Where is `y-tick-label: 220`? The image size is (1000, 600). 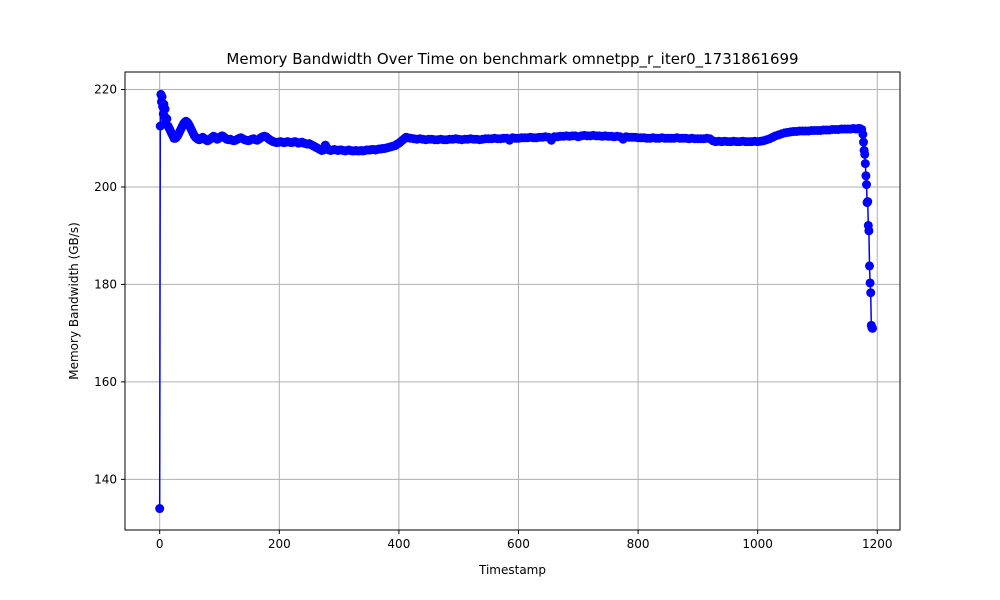 y-tick-label: 220 is located at coordinates (105, 90).